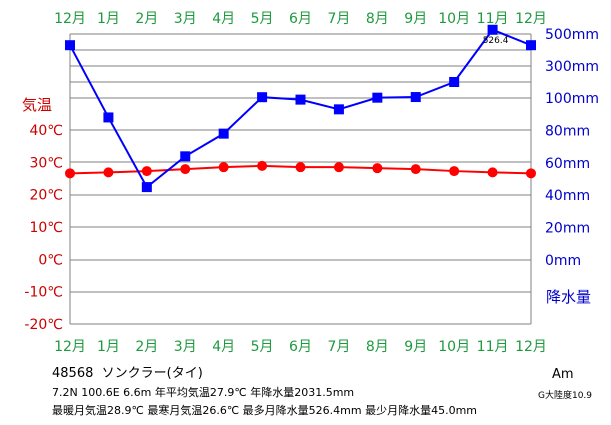 This screenshot has width=611, height=425. Describe the element at coordinates (572, 99) in the screenshot. I see `precipitation-tick-label: 100mm` at that location.